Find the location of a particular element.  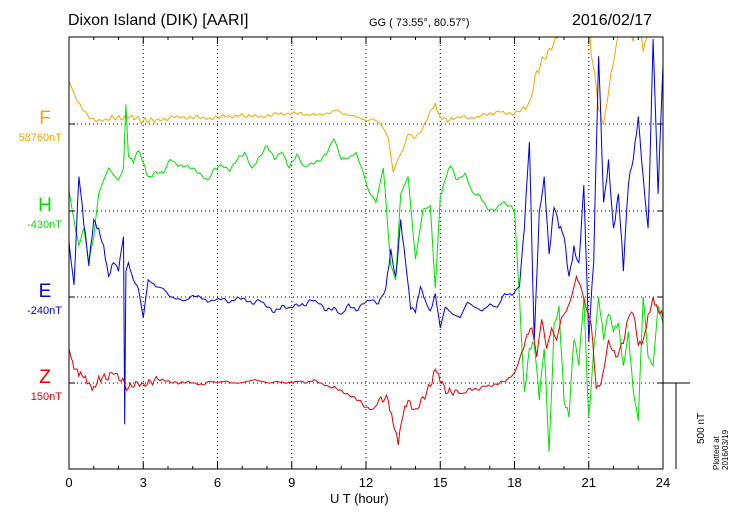

baseline-value-E: -240nT is located at coordinates (44, 311).